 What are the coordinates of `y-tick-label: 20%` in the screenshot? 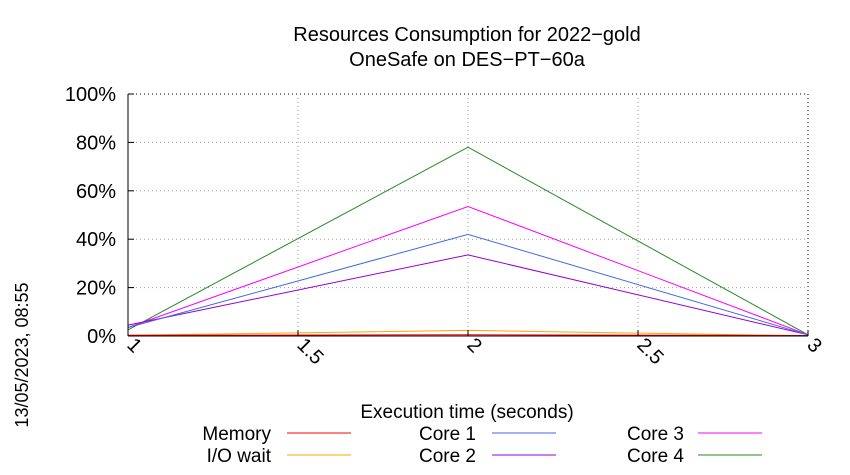 It's located at (96, 289).